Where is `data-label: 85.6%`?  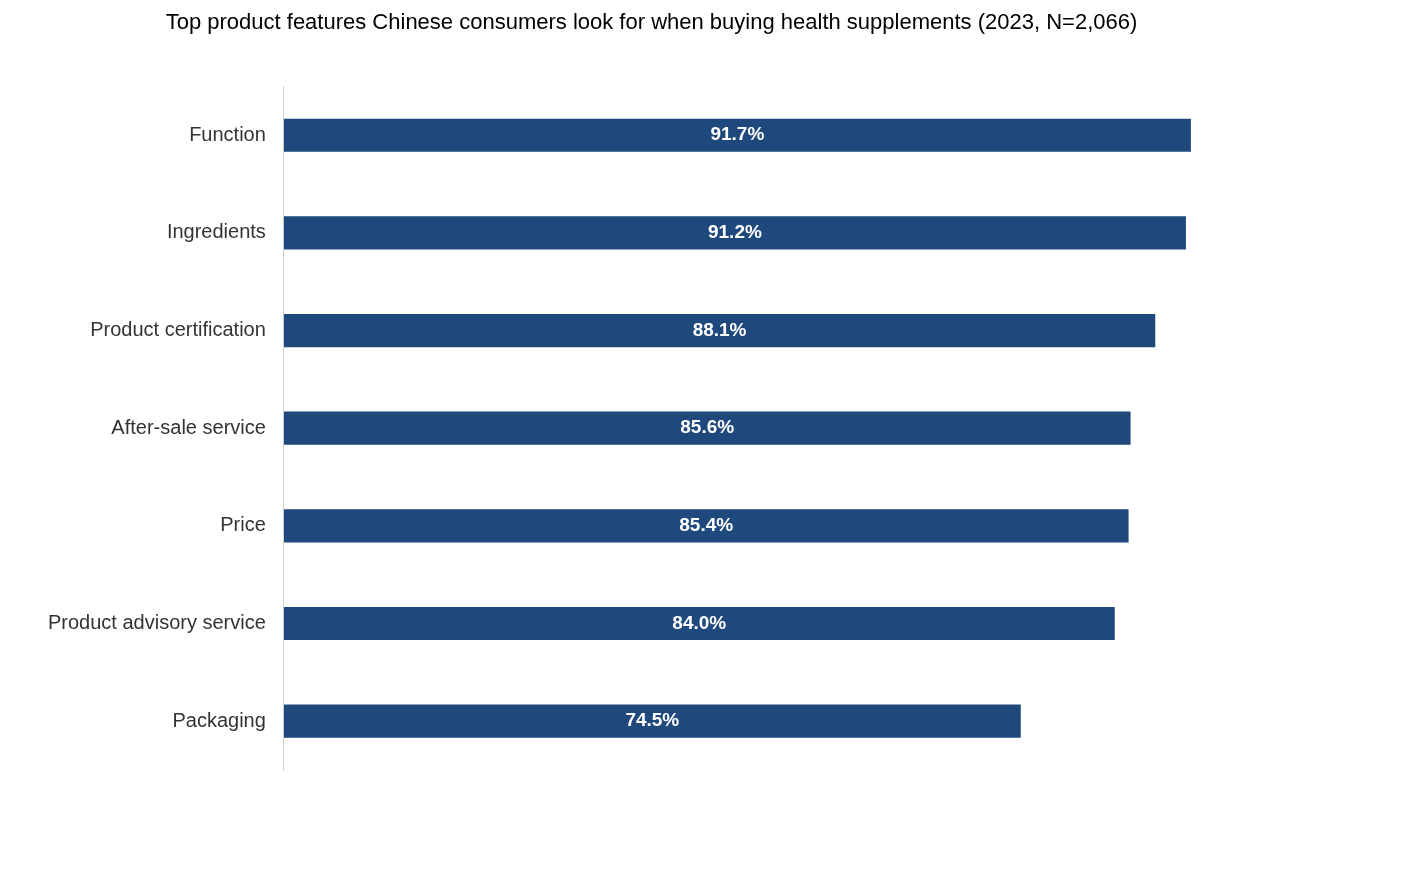 data-label: 85.6% is located at coordinates (707, 427).